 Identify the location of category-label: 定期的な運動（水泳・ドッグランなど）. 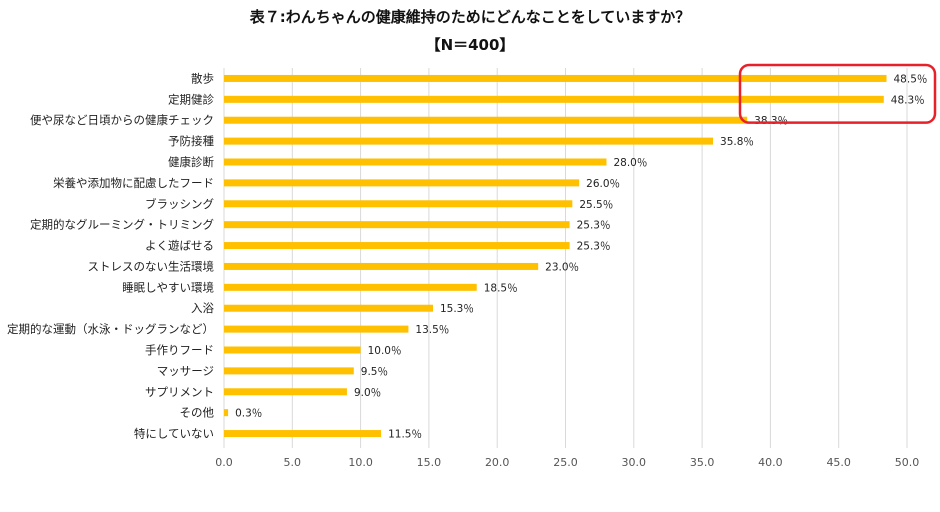
(110, 329).